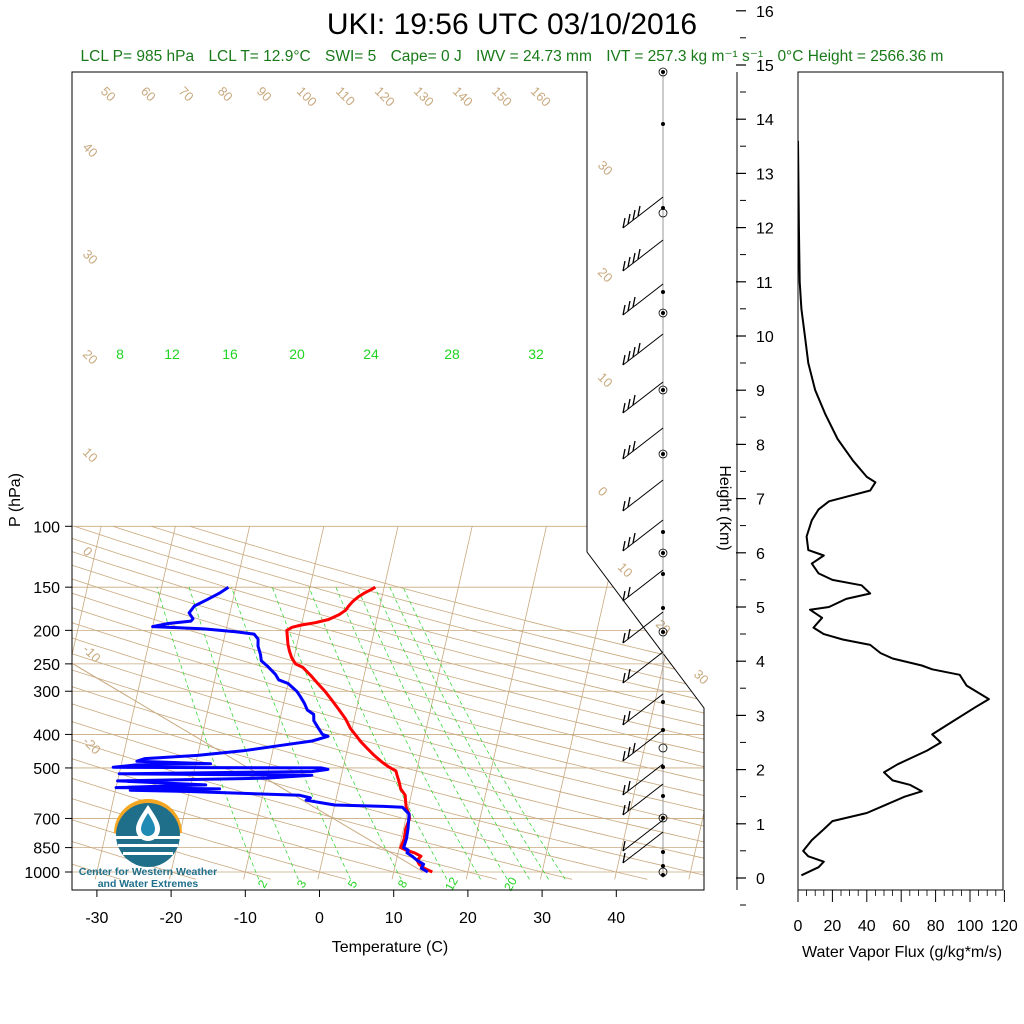 Image resolution: width=1024 pixels, height=1024 pixels. What do you see at coordinates (319, 918) in the screenshot?
I see `x-tick-label: 0` at bounding box center [319, 918].